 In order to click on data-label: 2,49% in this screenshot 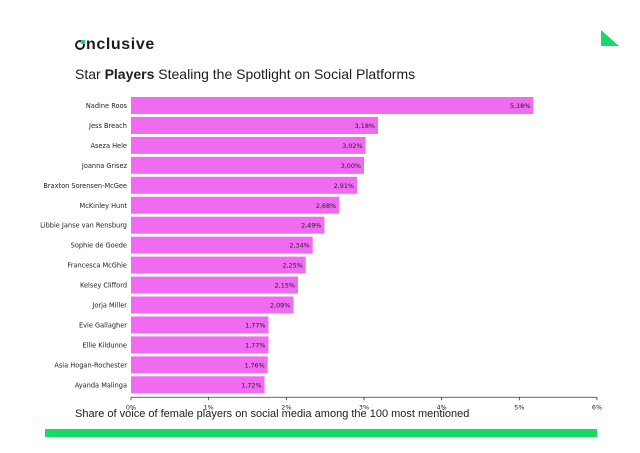, I will do `click(311, 226)`.